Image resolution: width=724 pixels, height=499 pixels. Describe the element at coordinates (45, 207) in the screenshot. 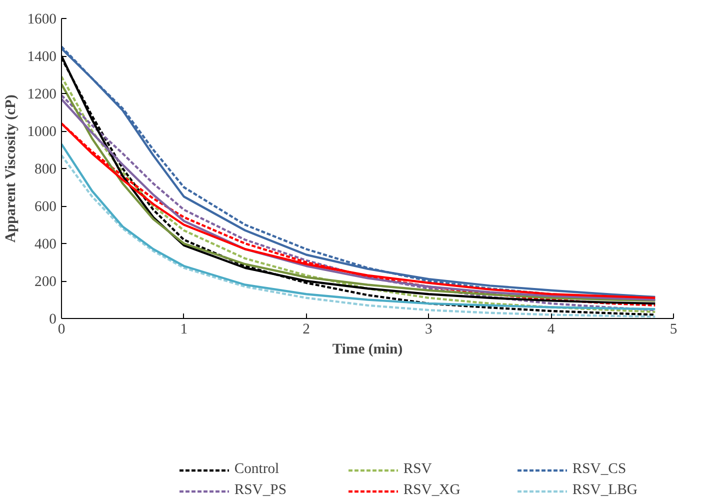

I see `y-tick-label: 600` at that location.